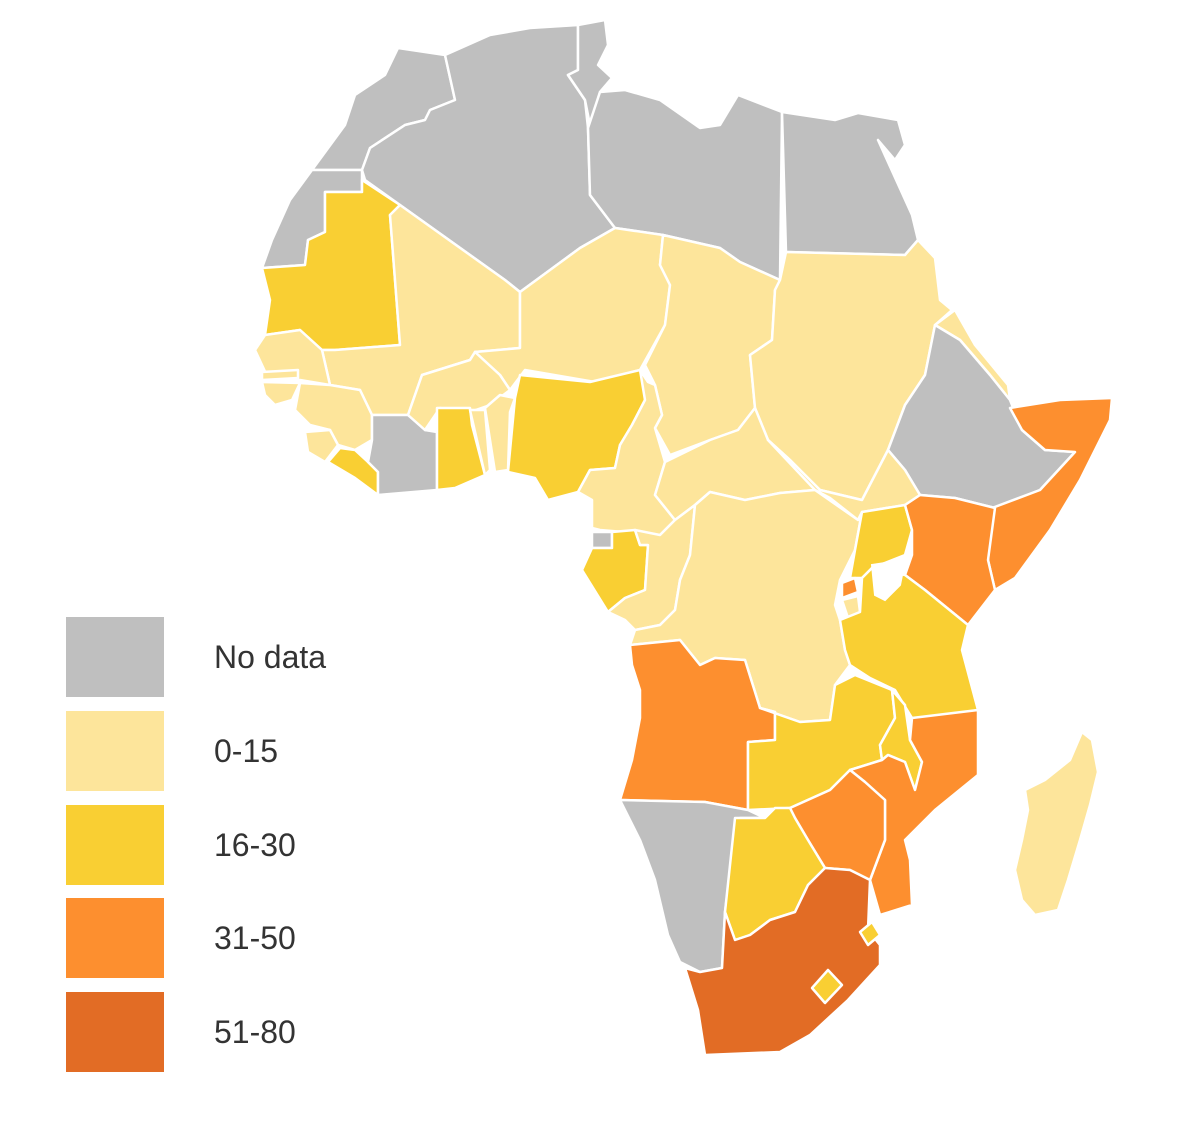 The image size is (1190, 1132). Describe the element at coordinates (782, 961) in the screenshot. I see `region-south-africa` at that location.